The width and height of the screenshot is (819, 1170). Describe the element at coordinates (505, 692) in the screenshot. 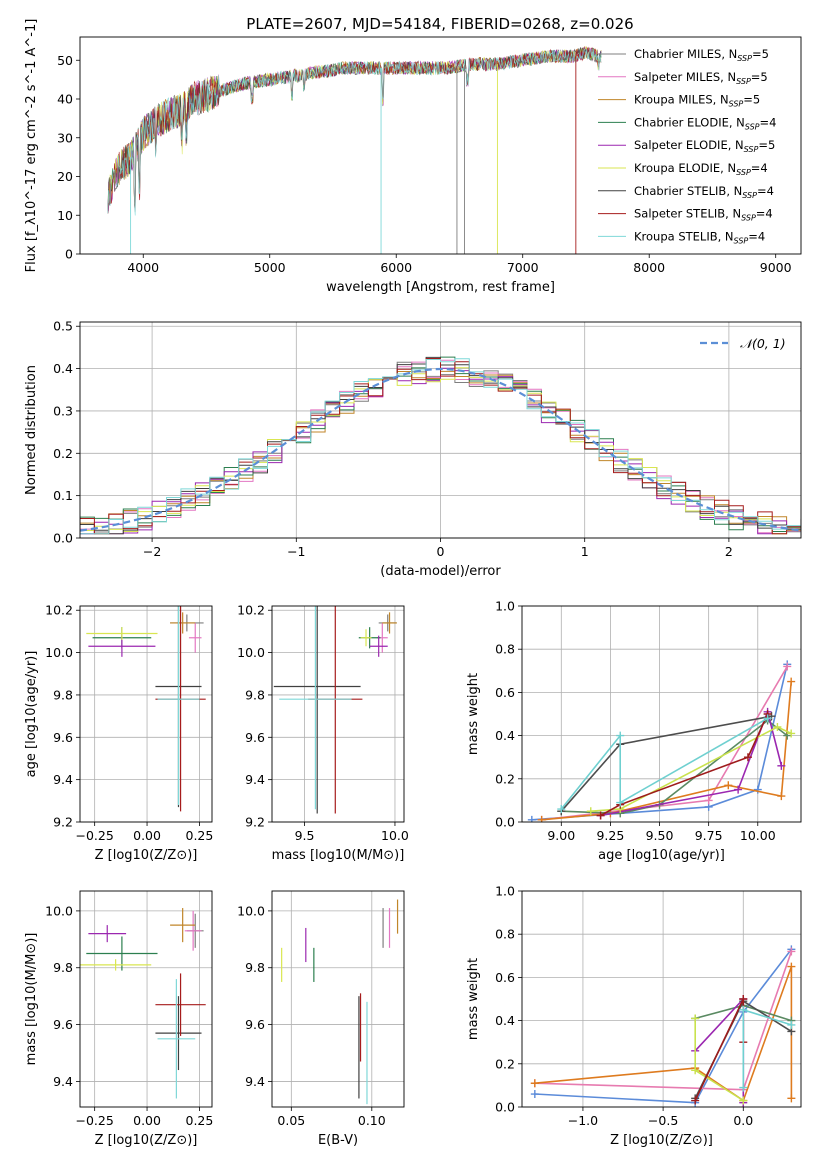

I see `y-tick-label: 0.6` at that location.